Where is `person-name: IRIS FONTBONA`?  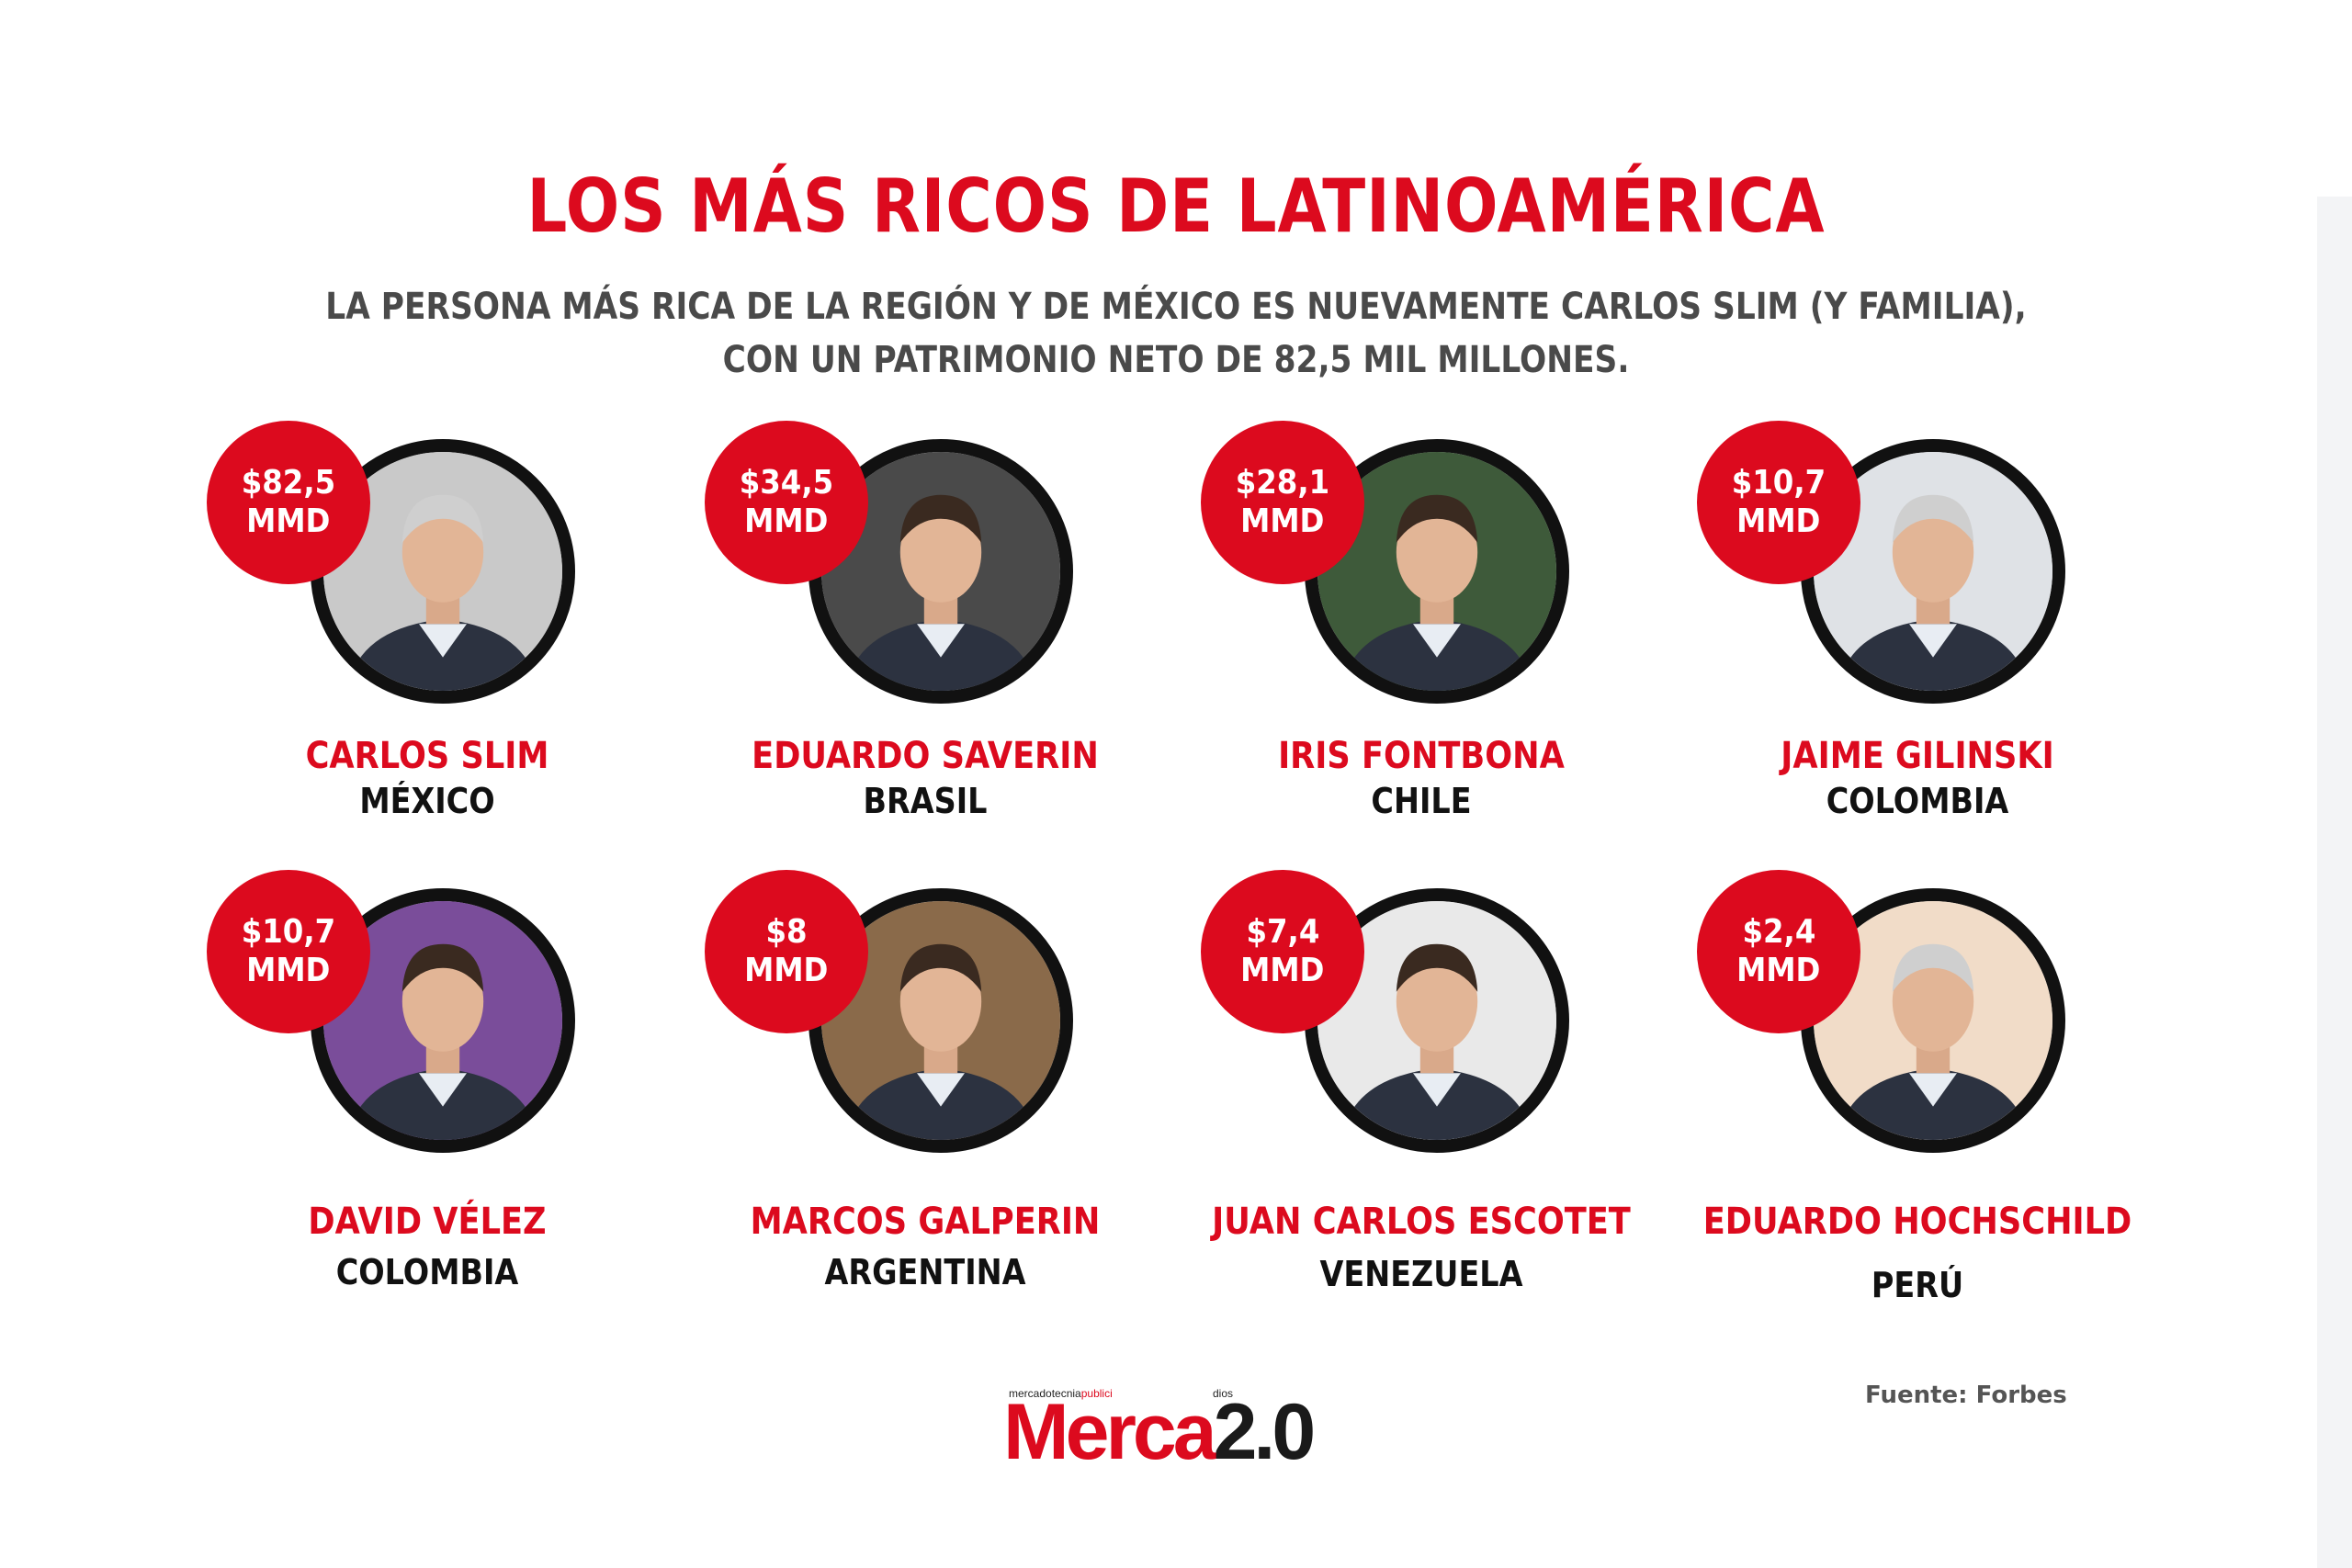 person-name: IRIS FONTBONA is located at coordinates (1421, 756).